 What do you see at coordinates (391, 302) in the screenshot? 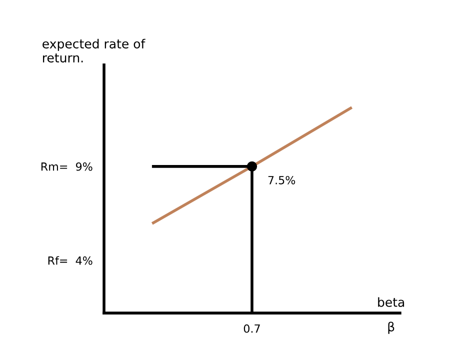
I see `annotation: beta` at bounding box center [391, 302].